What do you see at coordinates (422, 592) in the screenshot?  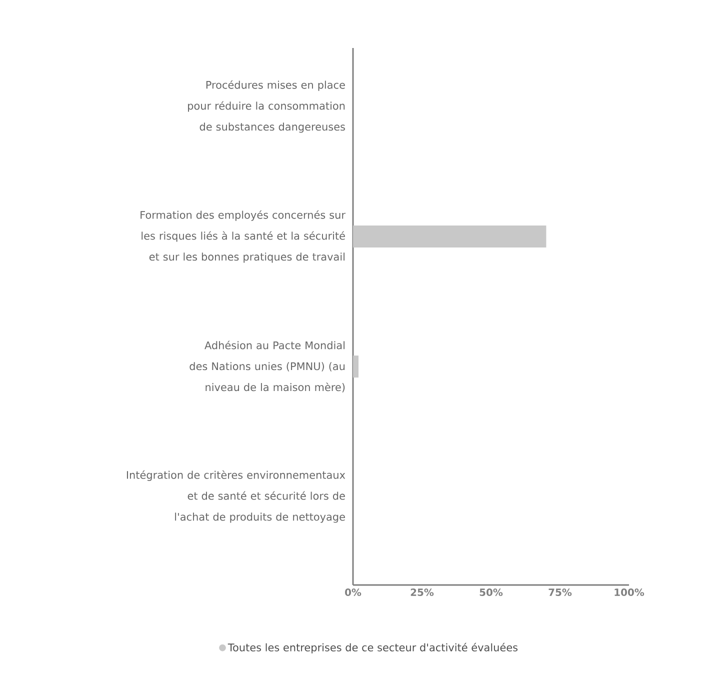 I see `x-tick-label: 25%` at bounding box center [422, 592].